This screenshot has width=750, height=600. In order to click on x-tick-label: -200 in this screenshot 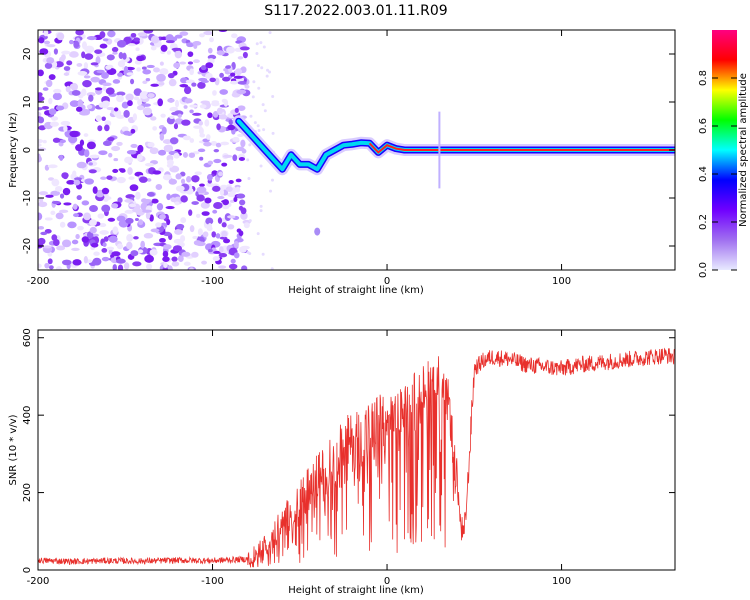, I will do `click(38, 581)`.